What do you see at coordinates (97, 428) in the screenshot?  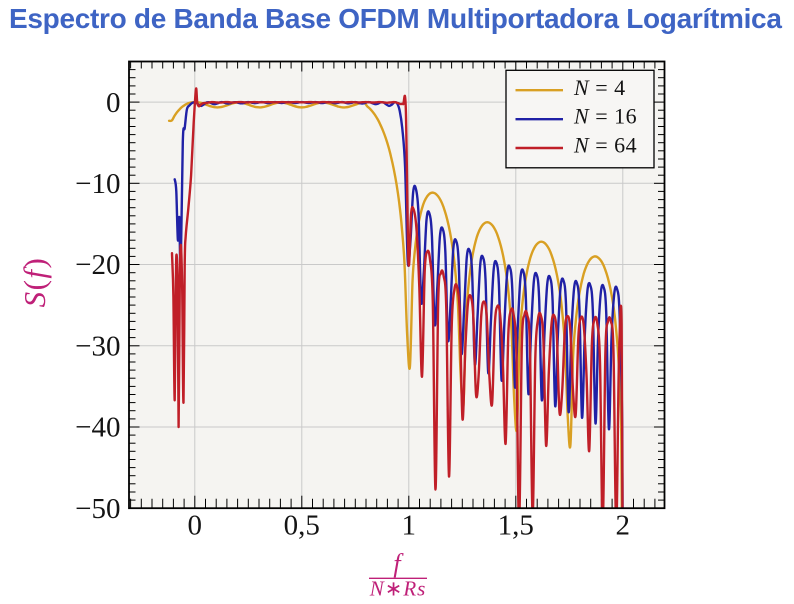 I see `svg-text: −40` at bounding box center [97, 428].